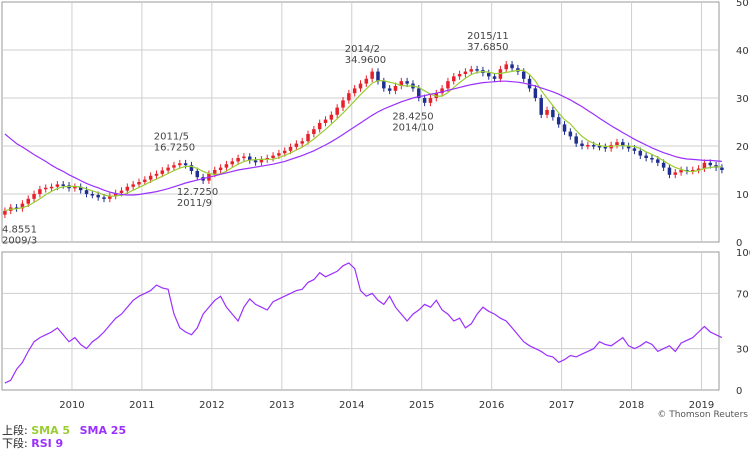 The width and height of the screenshot is (750, 454). Describe the element at coordinates (742, 147) in the screenshot. I see `upper-y-tick-label: 20` at that location.